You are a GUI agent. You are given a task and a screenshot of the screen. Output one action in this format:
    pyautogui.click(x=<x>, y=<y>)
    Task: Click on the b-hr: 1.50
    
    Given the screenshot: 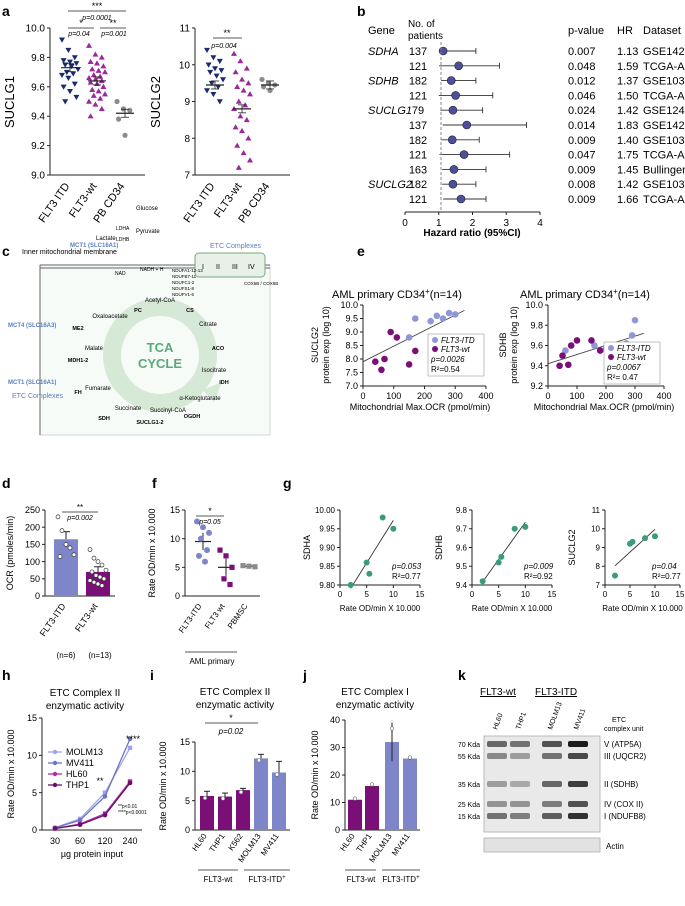 What is the action you would take?
    pyautogui.click(x=627, y=96)
    